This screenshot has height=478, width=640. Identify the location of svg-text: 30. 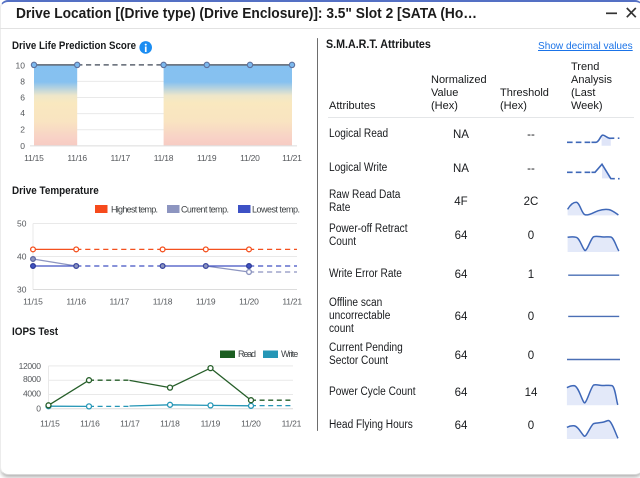
(22, 290).